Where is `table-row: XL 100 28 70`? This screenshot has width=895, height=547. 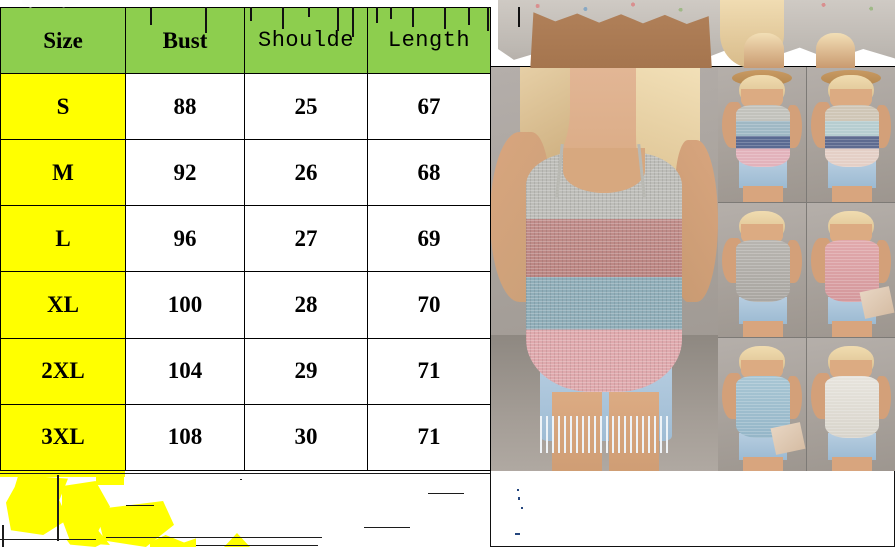
table-row: XL 100 28 70 is located at coordinates (245, 305).